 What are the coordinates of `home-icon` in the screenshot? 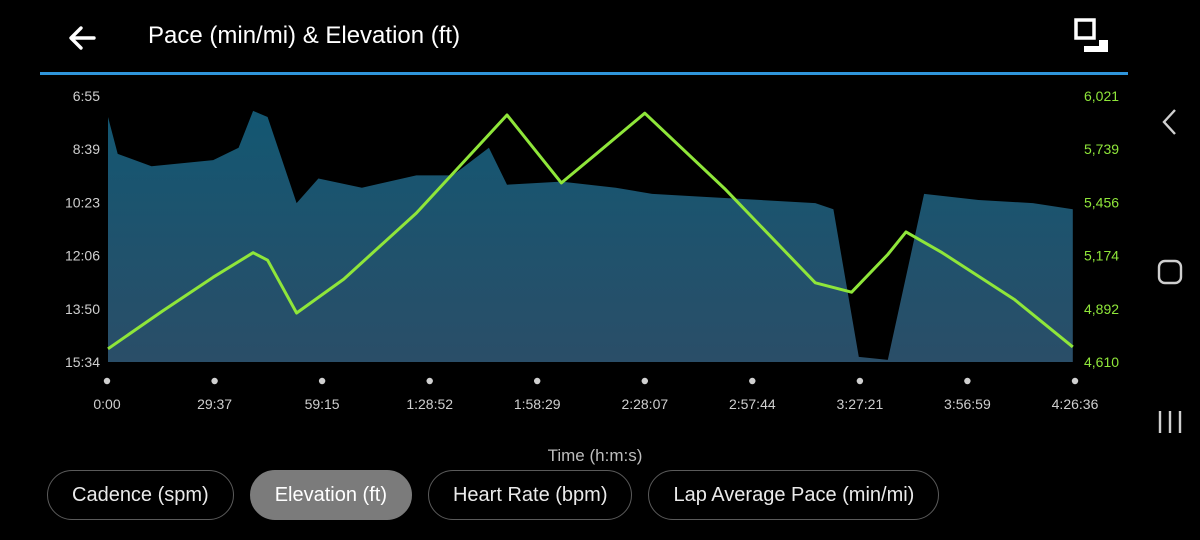 It's located at (1170, 272).